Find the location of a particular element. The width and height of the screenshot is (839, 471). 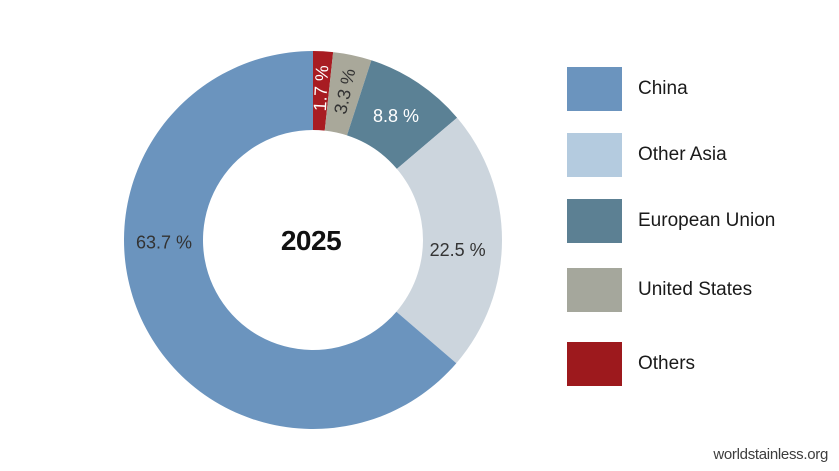

legend-label-other-asia: Other Asia is located at coordinates (682, 154).